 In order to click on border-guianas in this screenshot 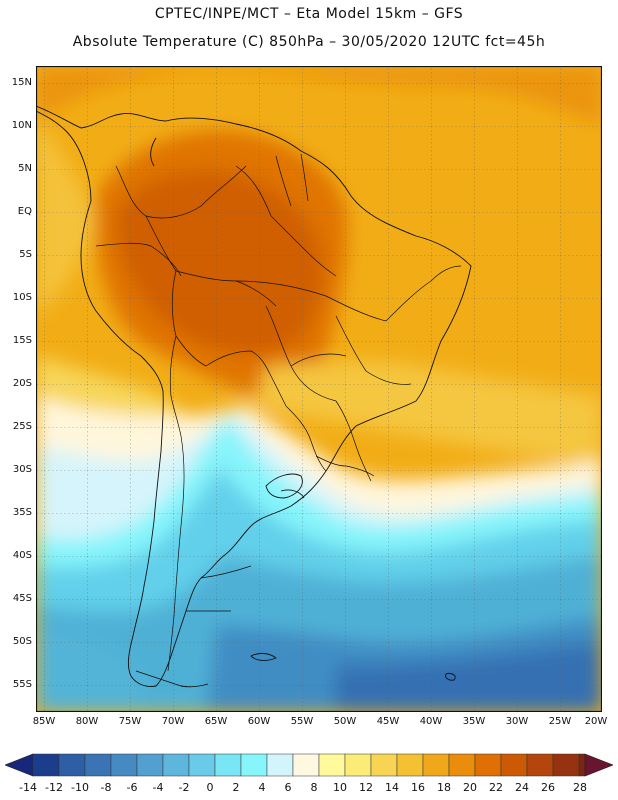, I will do `click(253, 191)`.